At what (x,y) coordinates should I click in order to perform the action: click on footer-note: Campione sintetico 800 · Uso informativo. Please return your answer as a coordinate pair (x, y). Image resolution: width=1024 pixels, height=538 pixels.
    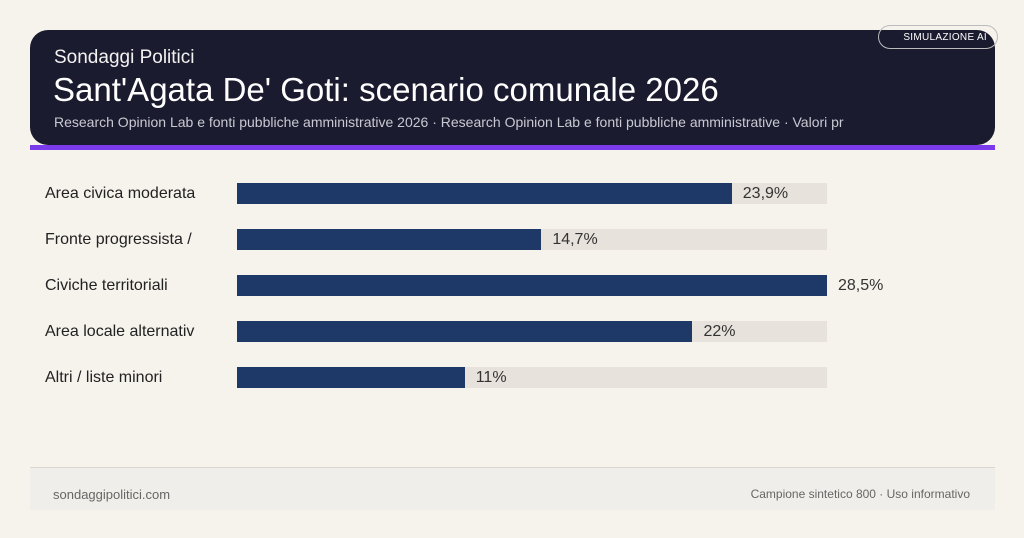
    Looking at the image, I should click on (860, 494).